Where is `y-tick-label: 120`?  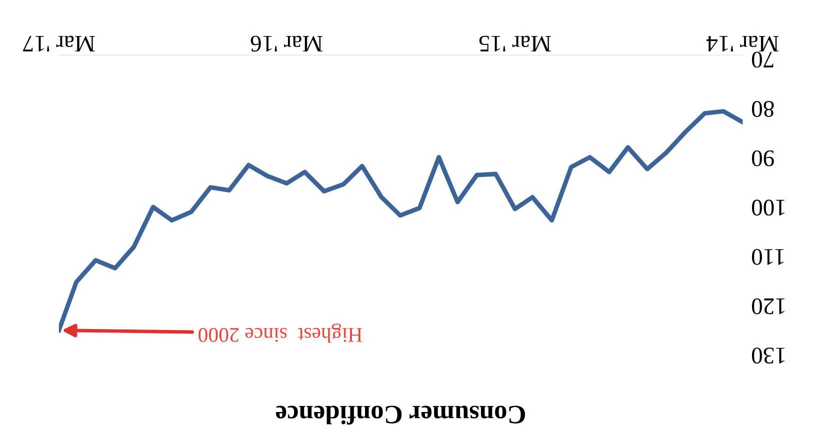
y-tick-label: 120 is located at coordinates (768, 306).